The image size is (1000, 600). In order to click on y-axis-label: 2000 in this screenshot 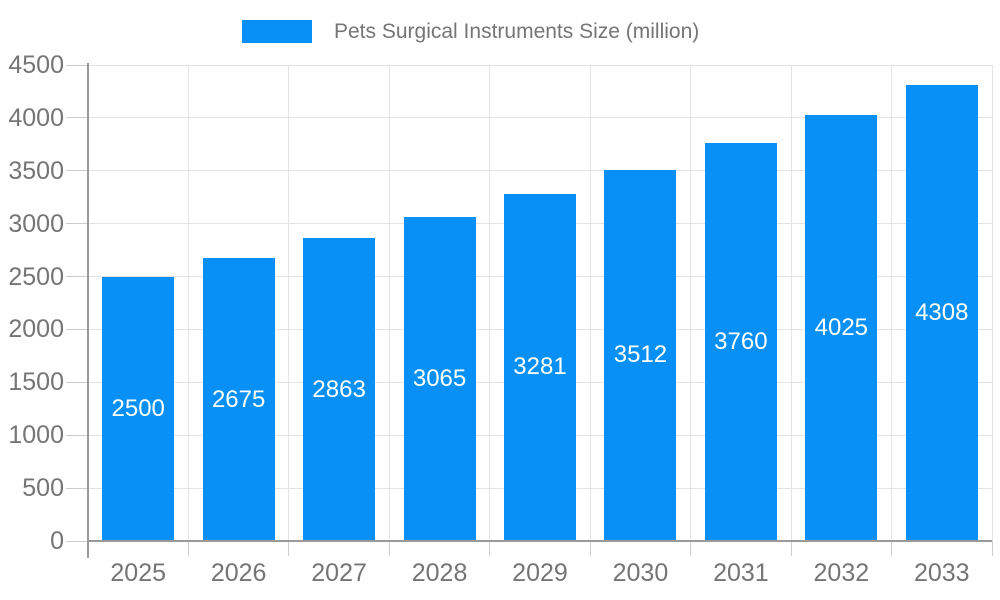, I will do `click(36, 329)`.